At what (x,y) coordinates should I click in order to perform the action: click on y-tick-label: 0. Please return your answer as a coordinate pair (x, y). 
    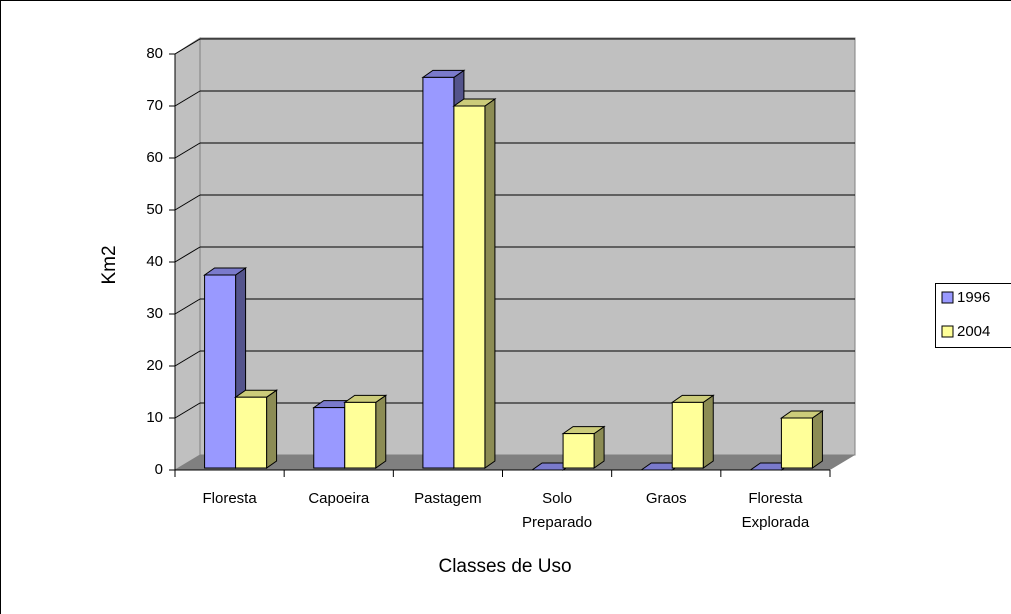
    Looking at the image, I should click on (159, 469).